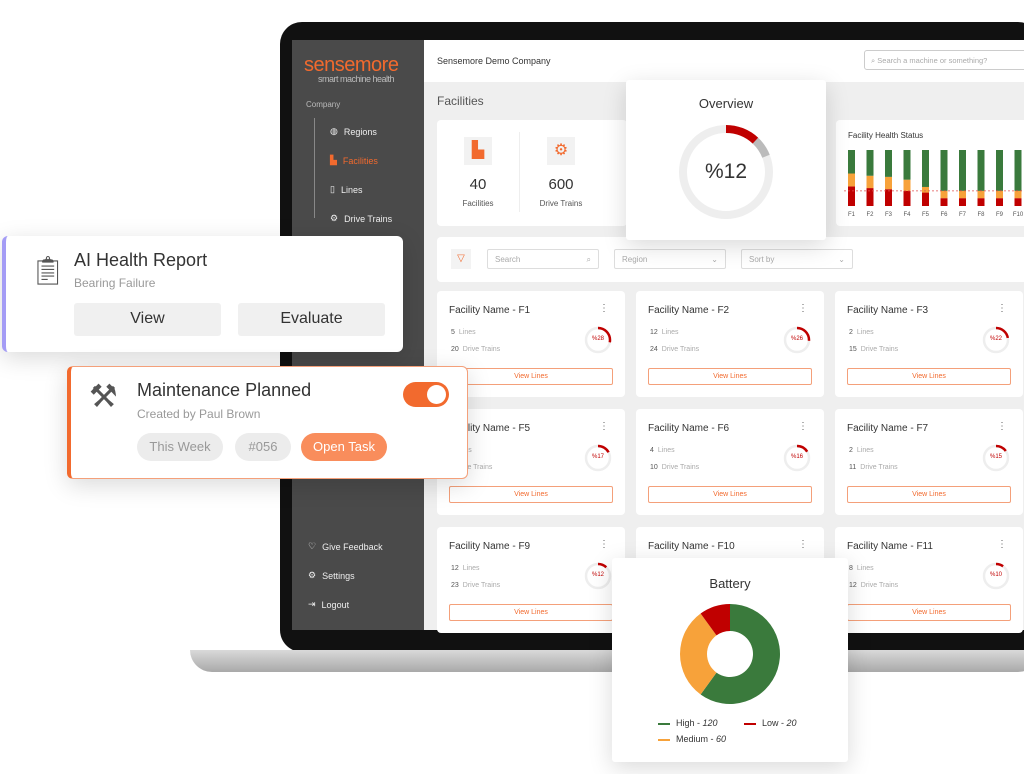  What do you see at coordinates (715, 620) in the screenshot?
I see `donut-slice-low` at bounding box center [715, 620].